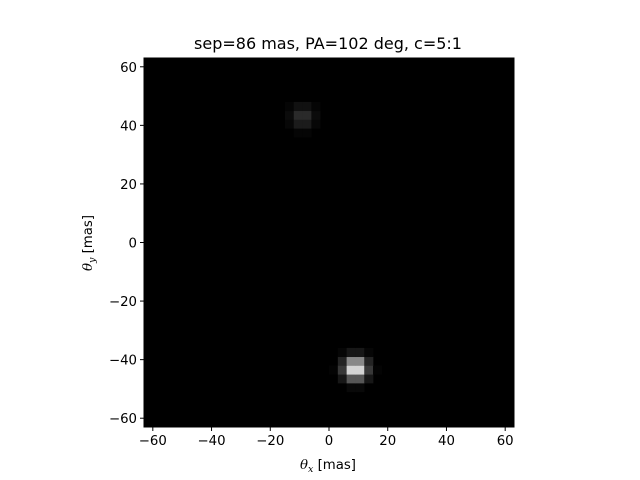 This screenshot has width=640, height=480. What do you see at coordinates (123, 302) in the screenshot?
I see `y-tick-label: −20` at bounding box center [123, 302].